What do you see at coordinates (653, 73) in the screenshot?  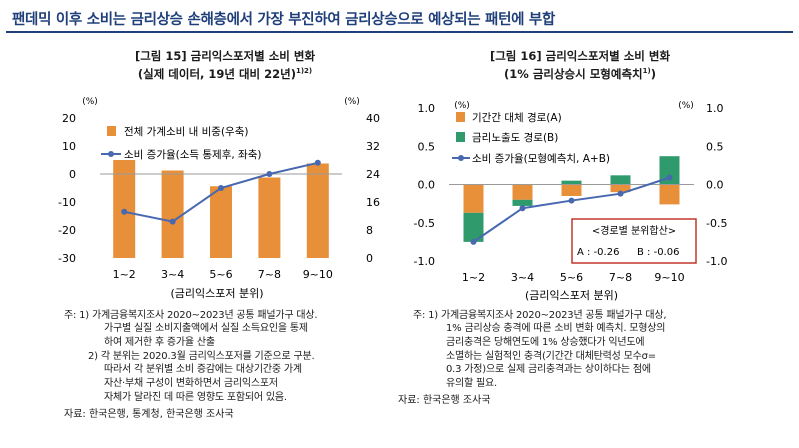 I see `right-chart-title-line2-end: )` at bounding box center [653, 73].